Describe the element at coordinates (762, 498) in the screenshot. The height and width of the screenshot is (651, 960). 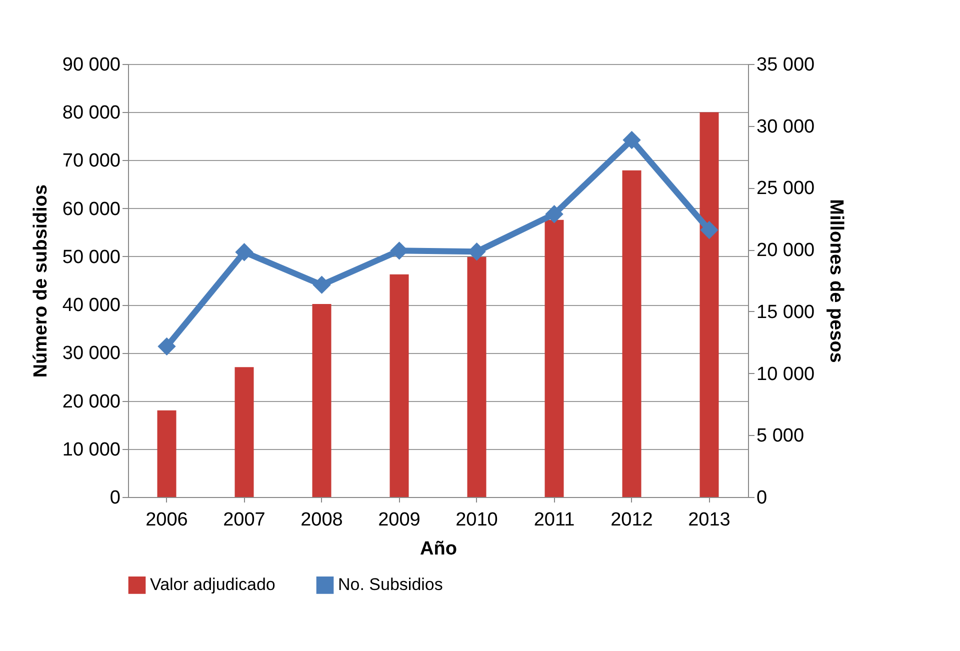
I see `y2-tick-label: 0` at that location.